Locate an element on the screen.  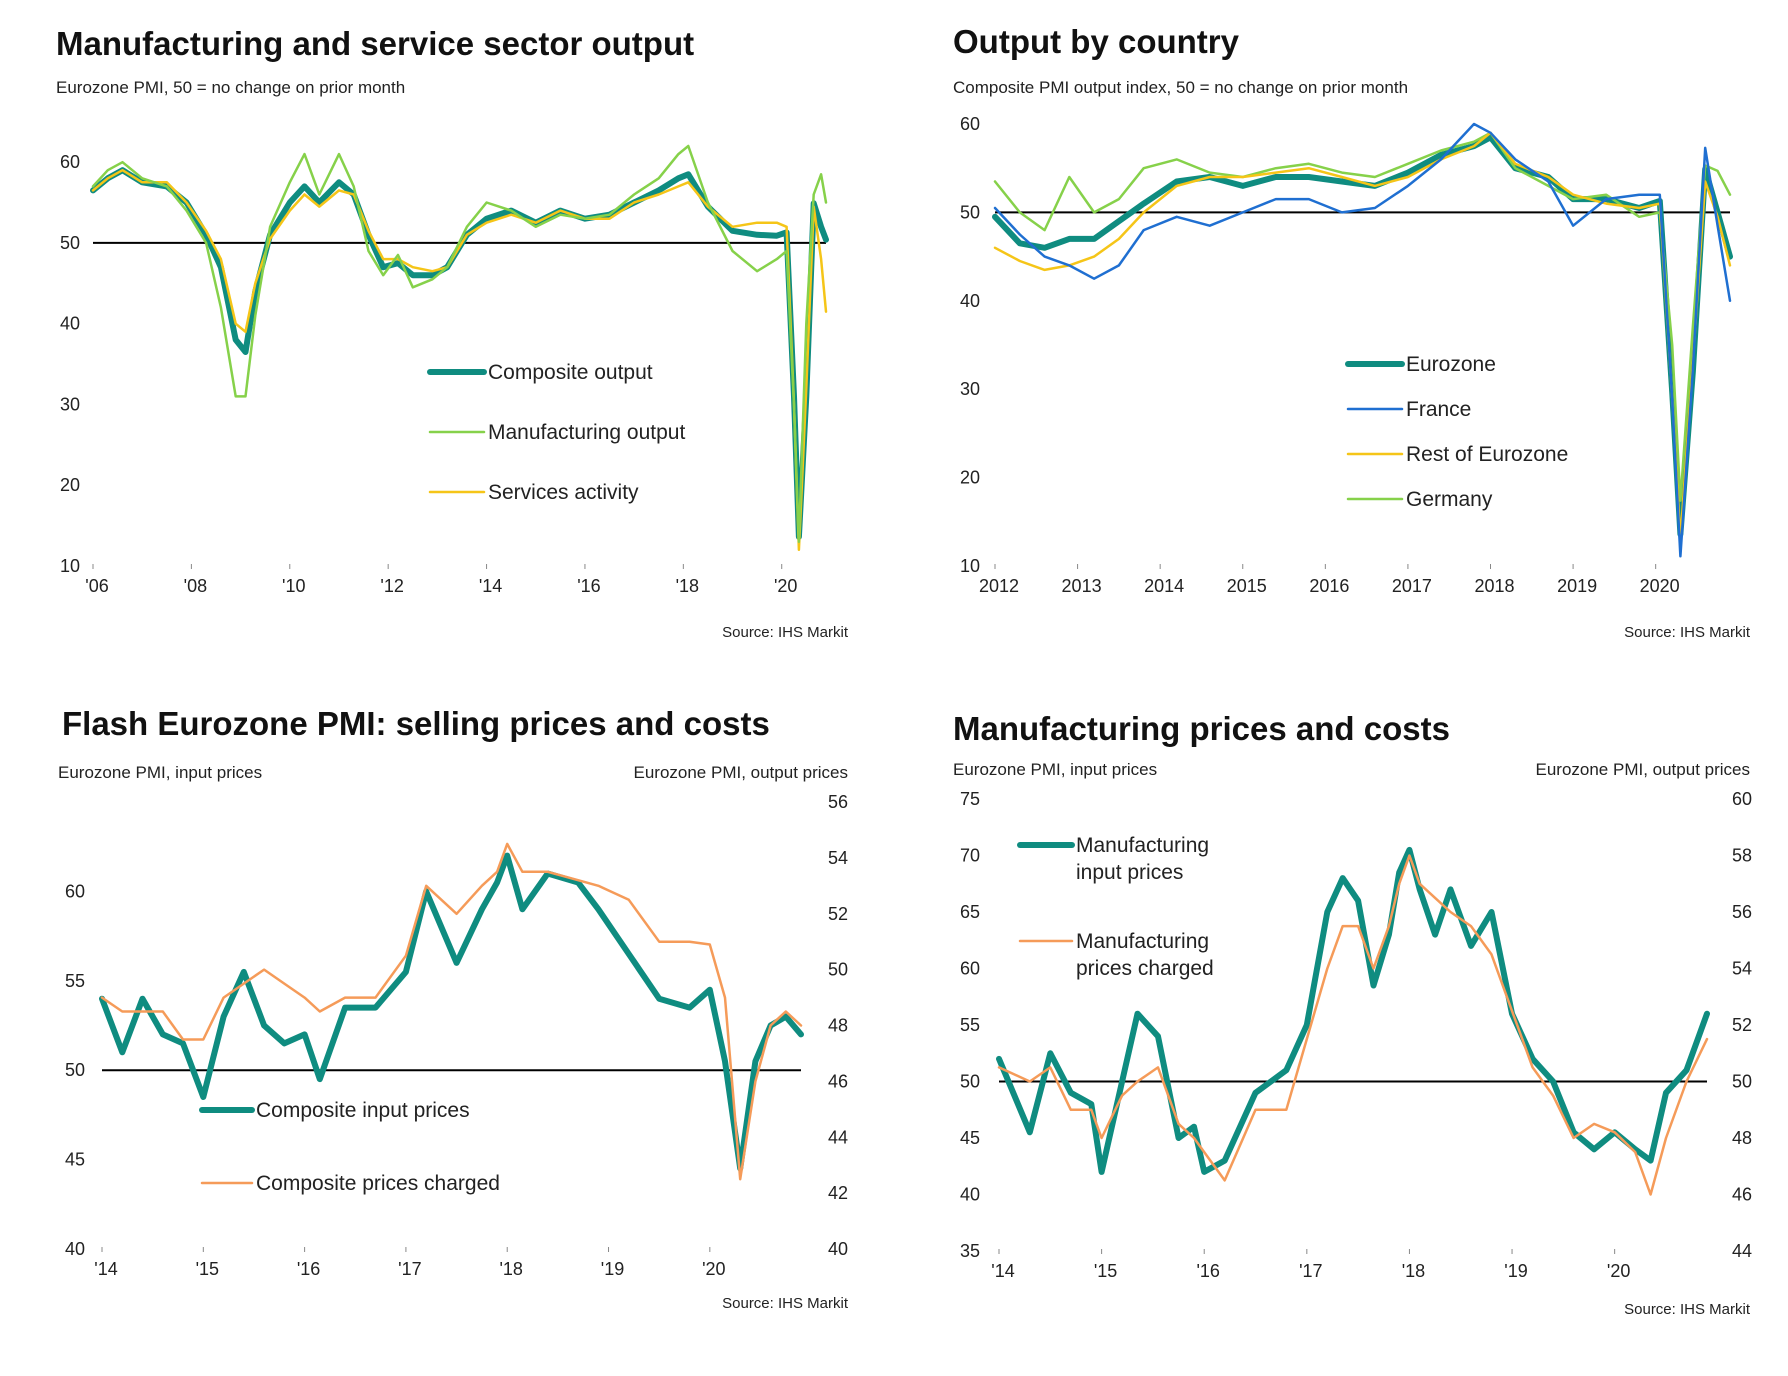
series-line-manufacturing-output is located at coordinates (459, 344).